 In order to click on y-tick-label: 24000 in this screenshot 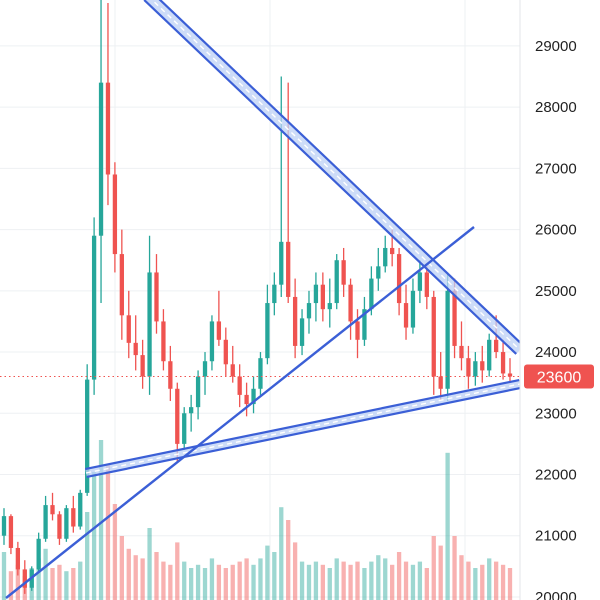, I will do `click(556, 352)`.